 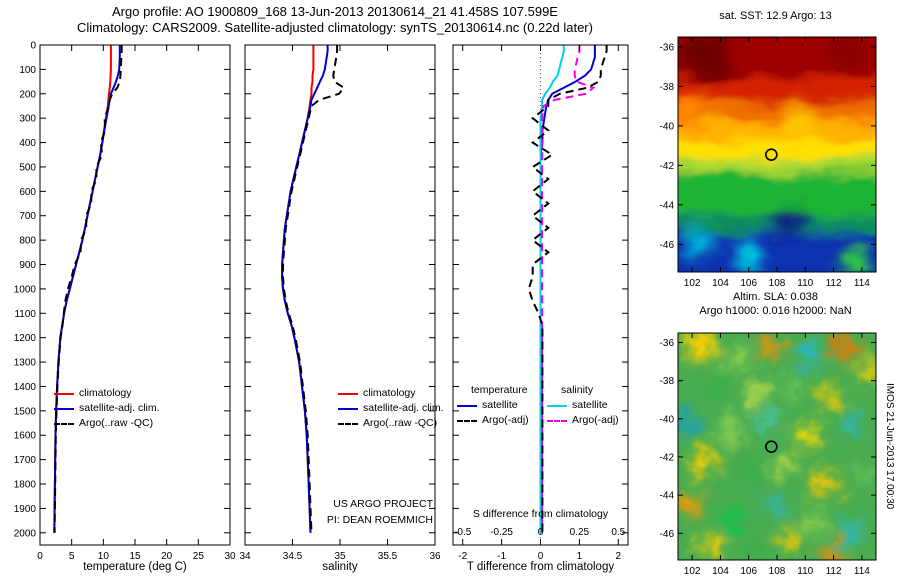 I want to click on tick-label: 25, so click(x=199, y=556).